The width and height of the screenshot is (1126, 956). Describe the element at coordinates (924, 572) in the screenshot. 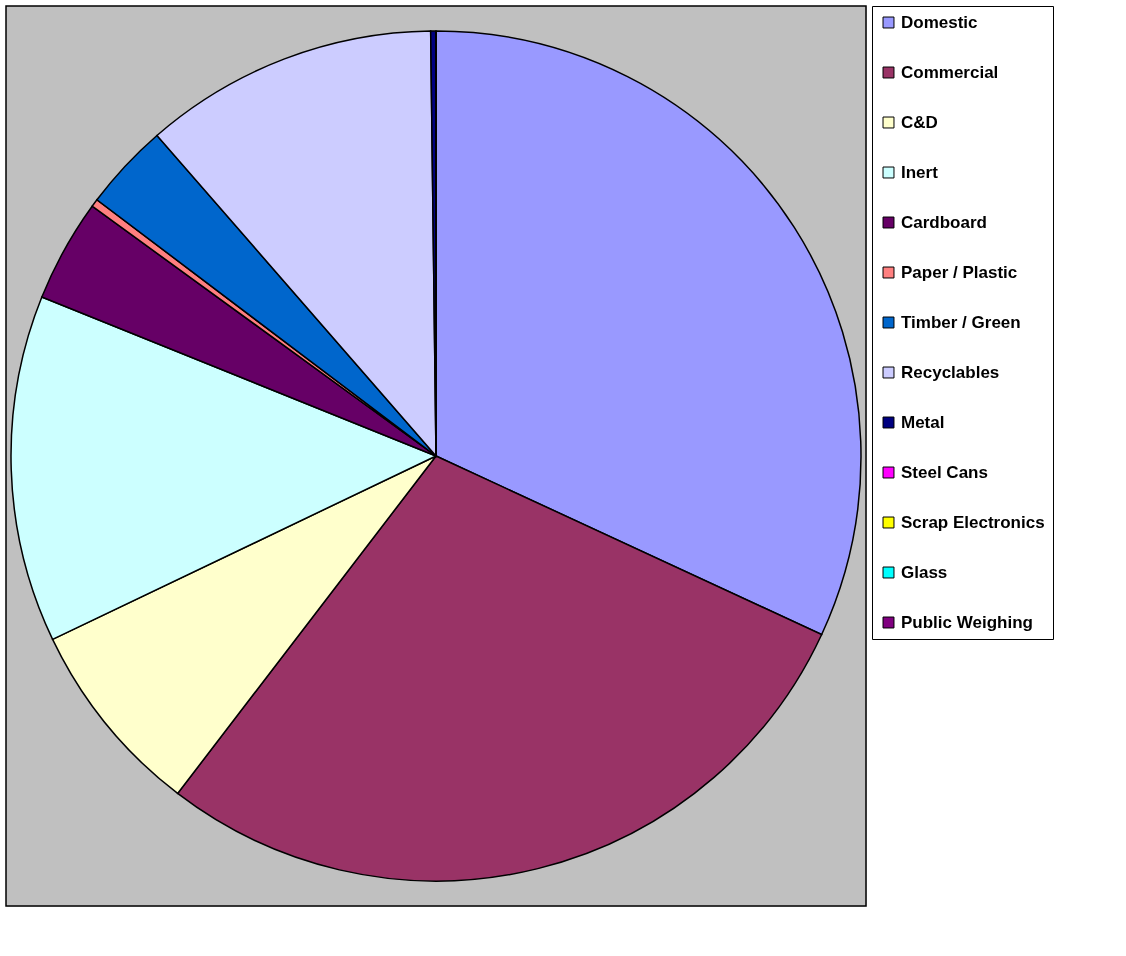

I see `legend-label: Glass` at that location.